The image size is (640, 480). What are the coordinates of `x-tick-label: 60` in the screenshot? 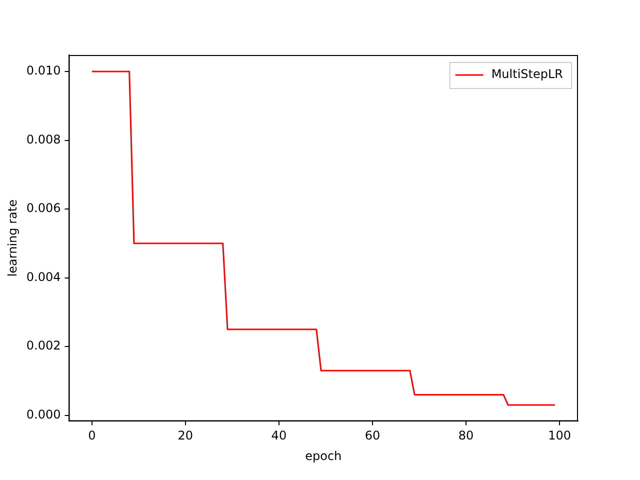 It's located at (372, 435).